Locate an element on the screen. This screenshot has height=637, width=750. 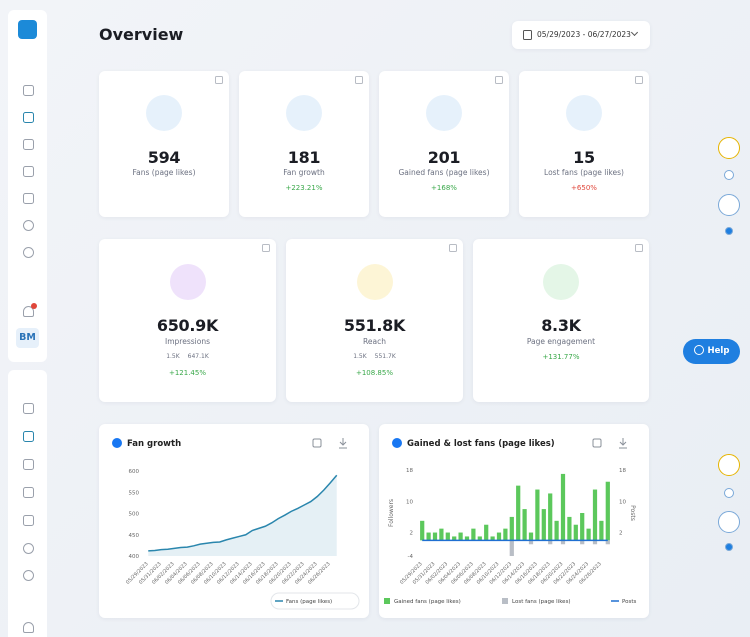
legend-label: Fans (page likes) is located at coordinates (309, 602).